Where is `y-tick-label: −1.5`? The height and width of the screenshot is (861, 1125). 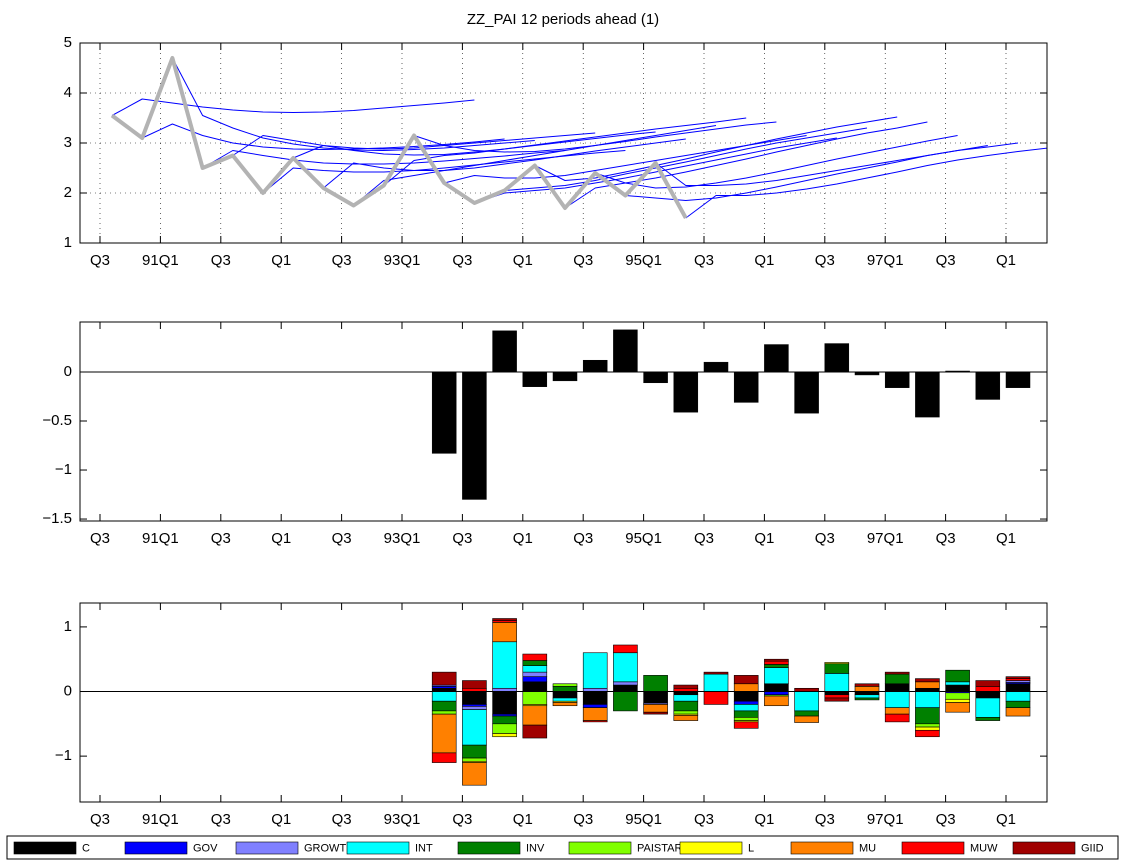
y-tick-label: −1.5 is located at coordinates (57, 518).